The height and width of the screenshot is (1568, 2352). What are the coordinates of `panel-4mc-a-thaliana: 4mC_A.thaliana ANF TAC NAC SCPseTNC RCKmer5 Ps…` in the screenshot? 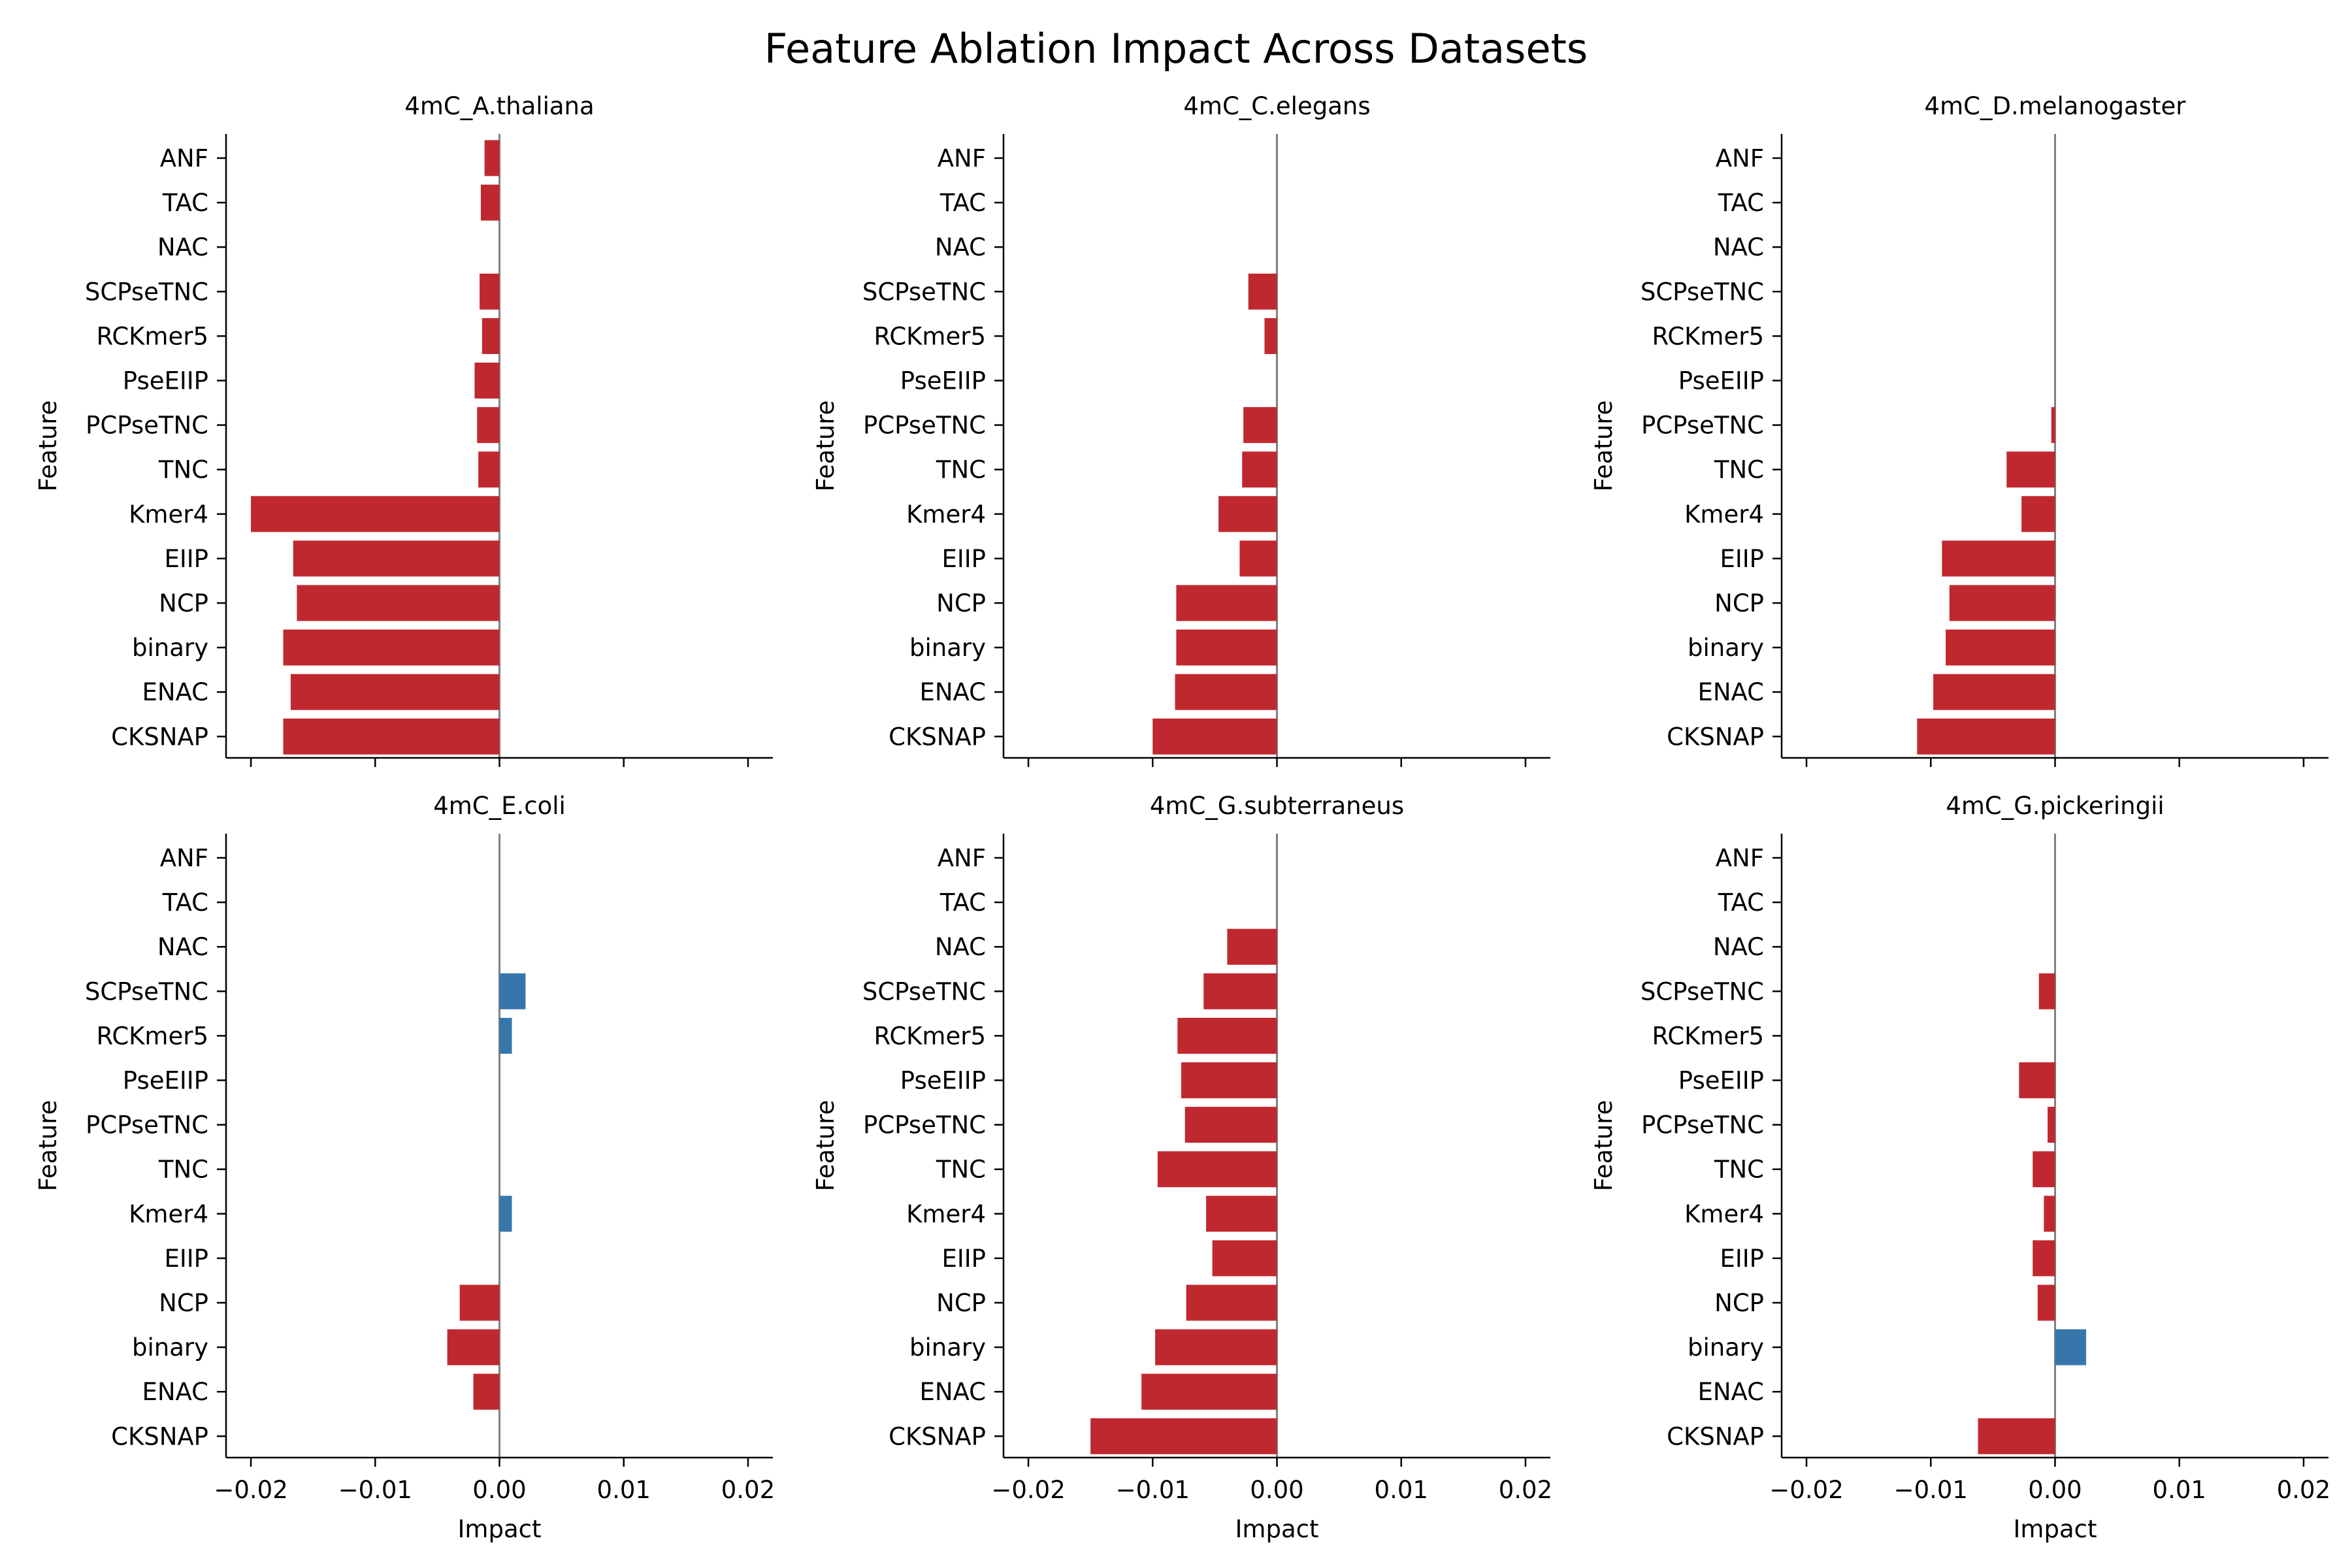 It's located at (403, 429).